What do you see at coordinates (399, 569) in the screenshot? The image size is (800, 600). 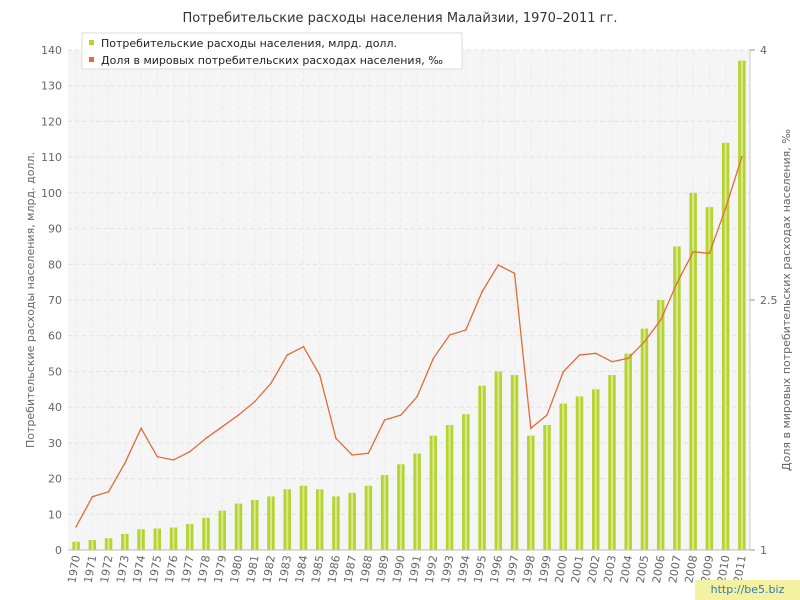 I see `x-tick-label: 1990` at bounding box center [399, 569].